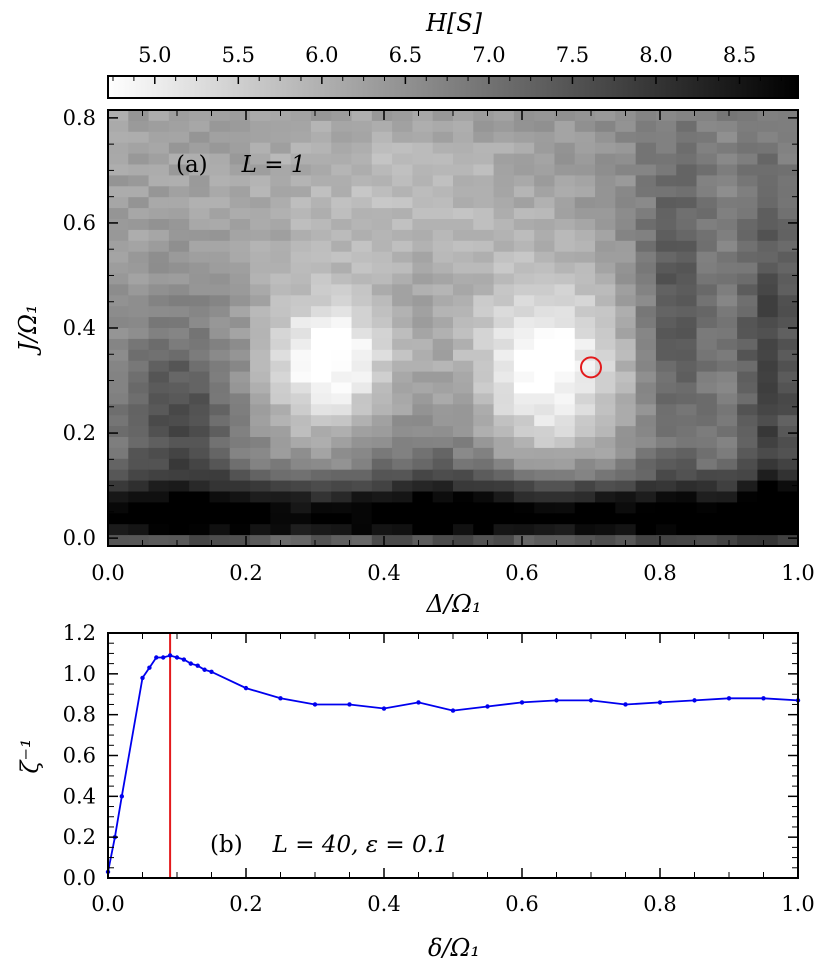 The image size is (830, 976). Describe the element at coordinates (763, 698) in the screenshot. I see `data-point` at that location.